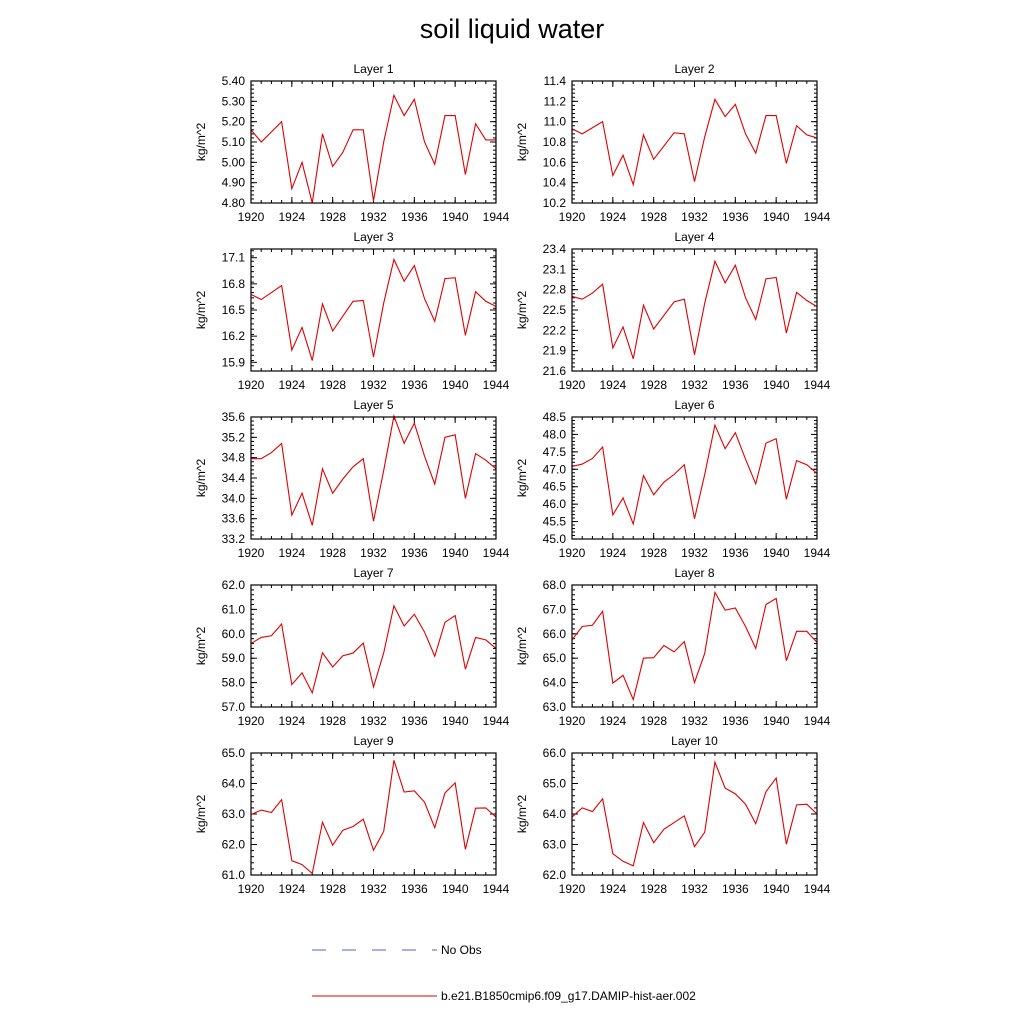  Describe the element at coordinates (555, 487) in the screenshot. I see `y-tick-label: 46.5` at that location.